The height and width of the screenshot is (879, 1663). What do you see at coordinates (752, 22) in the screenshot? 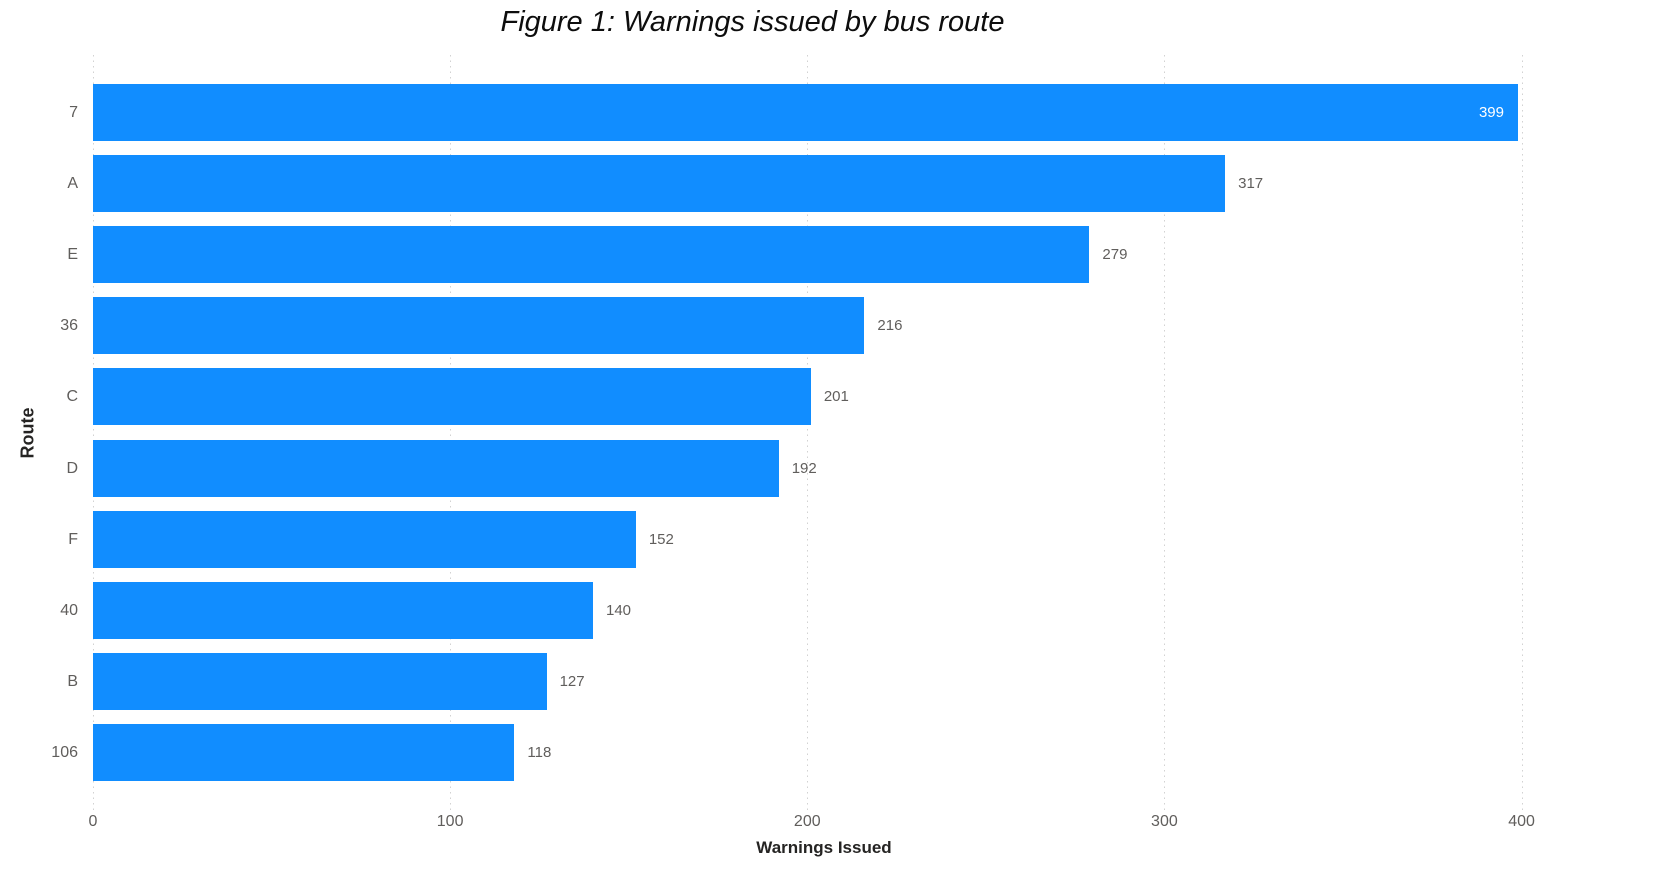
I see `chart-title: Figure 1: Warnings issued by bus route` at bounding box center [752, 22].